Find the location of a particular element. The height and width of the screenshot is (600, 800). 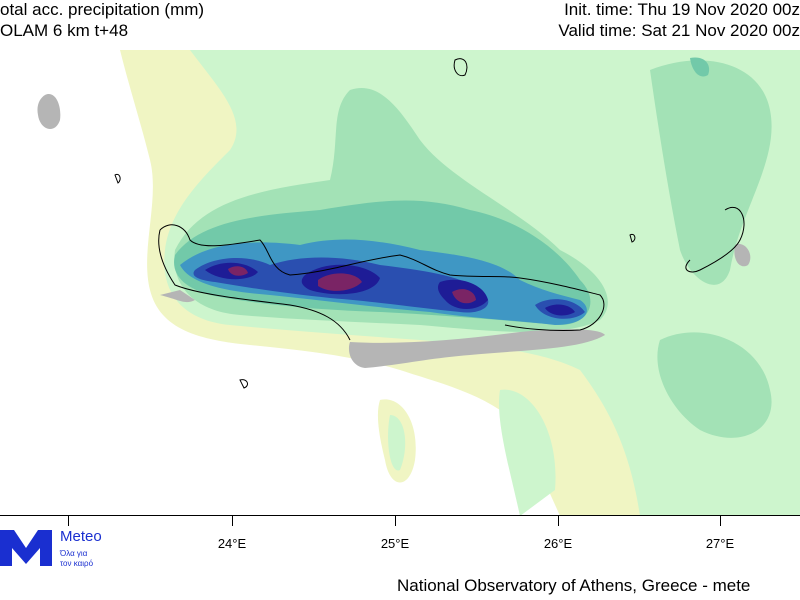

x-tick-label: 26°E is located at coordinates (558, 543).